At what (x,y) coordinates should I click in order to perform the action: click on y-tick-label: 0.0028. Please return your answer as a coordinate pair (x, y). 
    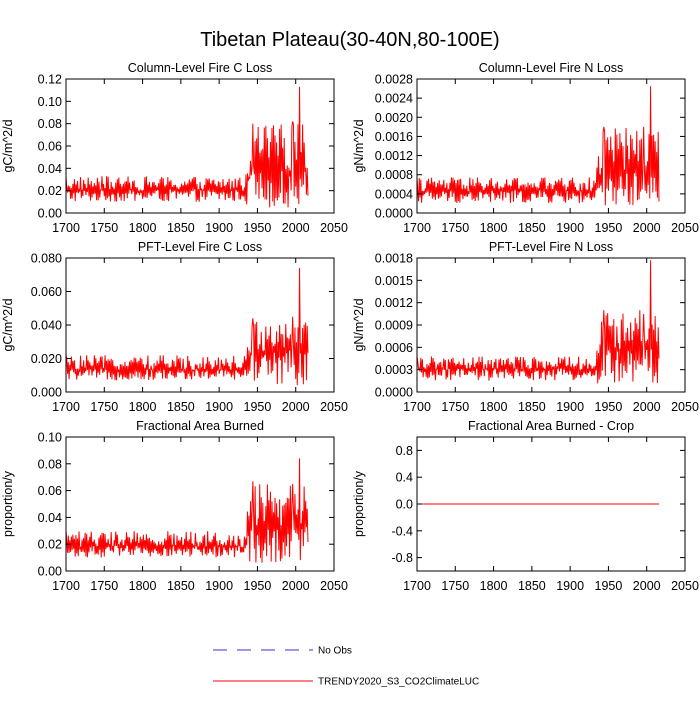
    Looking at the image, I should click on (394, 80).